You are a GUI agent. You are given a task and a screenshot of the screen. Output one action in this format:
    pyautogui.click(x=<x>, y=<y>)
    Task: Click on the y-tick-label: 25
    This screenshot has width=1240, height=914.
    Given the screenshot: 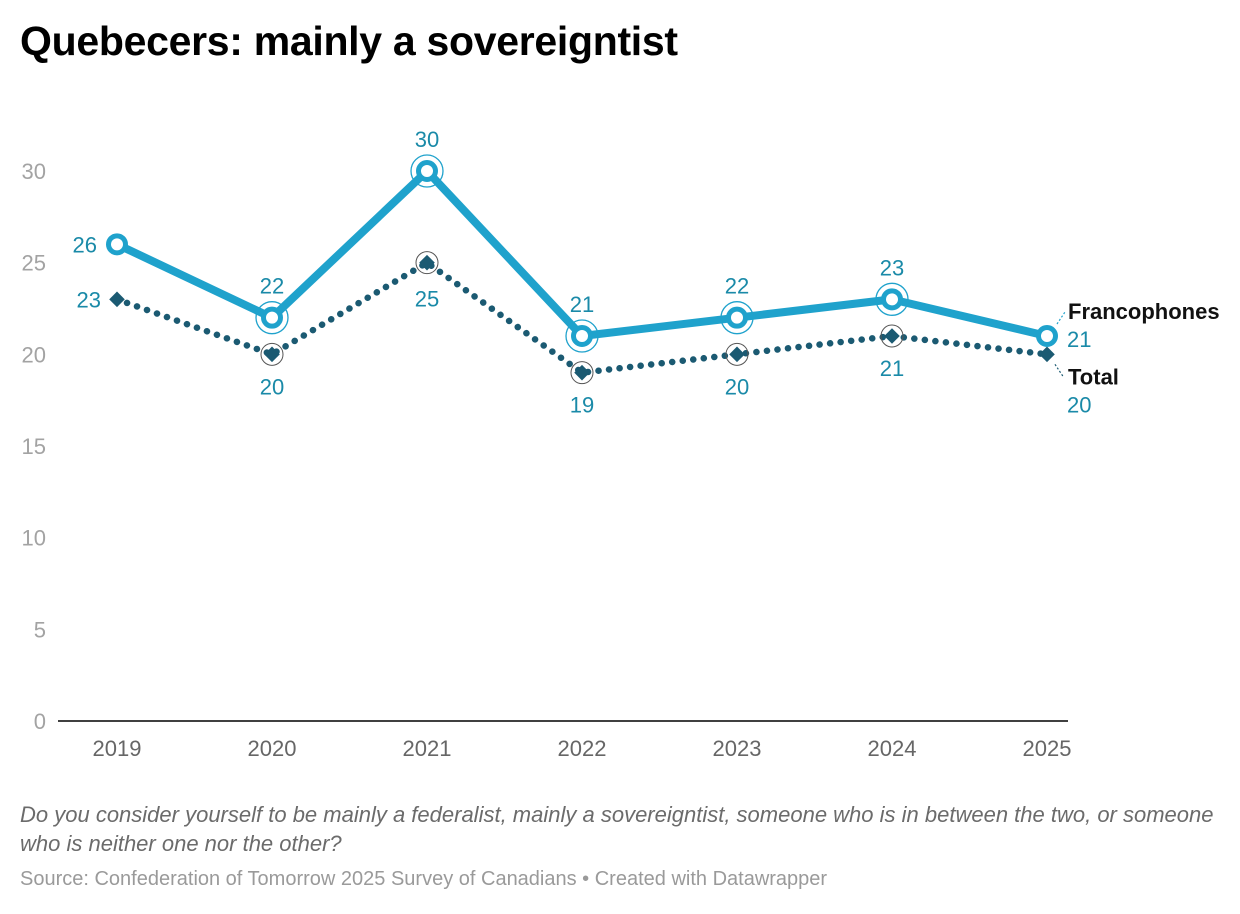 What is the action you would take?
    pyautogui.click(x=34, y=263)
    